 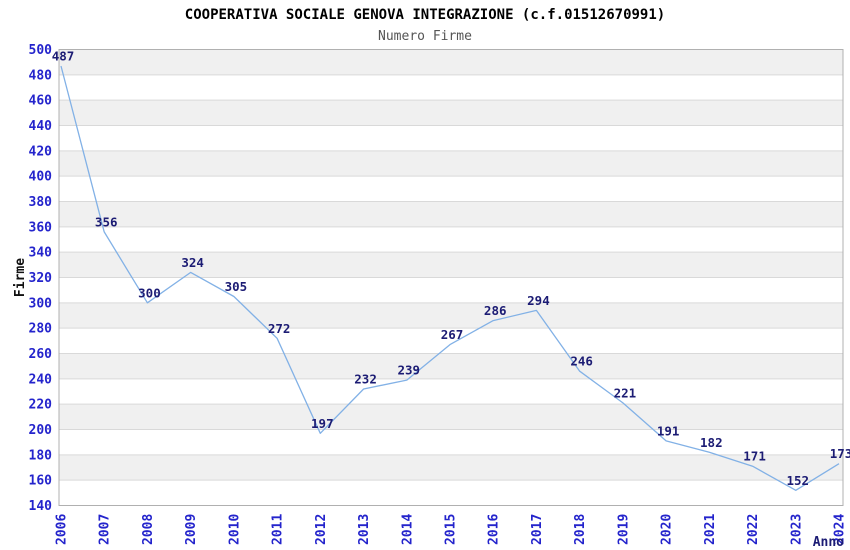 I want to click on y-tick-label: 240, so click(x=41, y=379).